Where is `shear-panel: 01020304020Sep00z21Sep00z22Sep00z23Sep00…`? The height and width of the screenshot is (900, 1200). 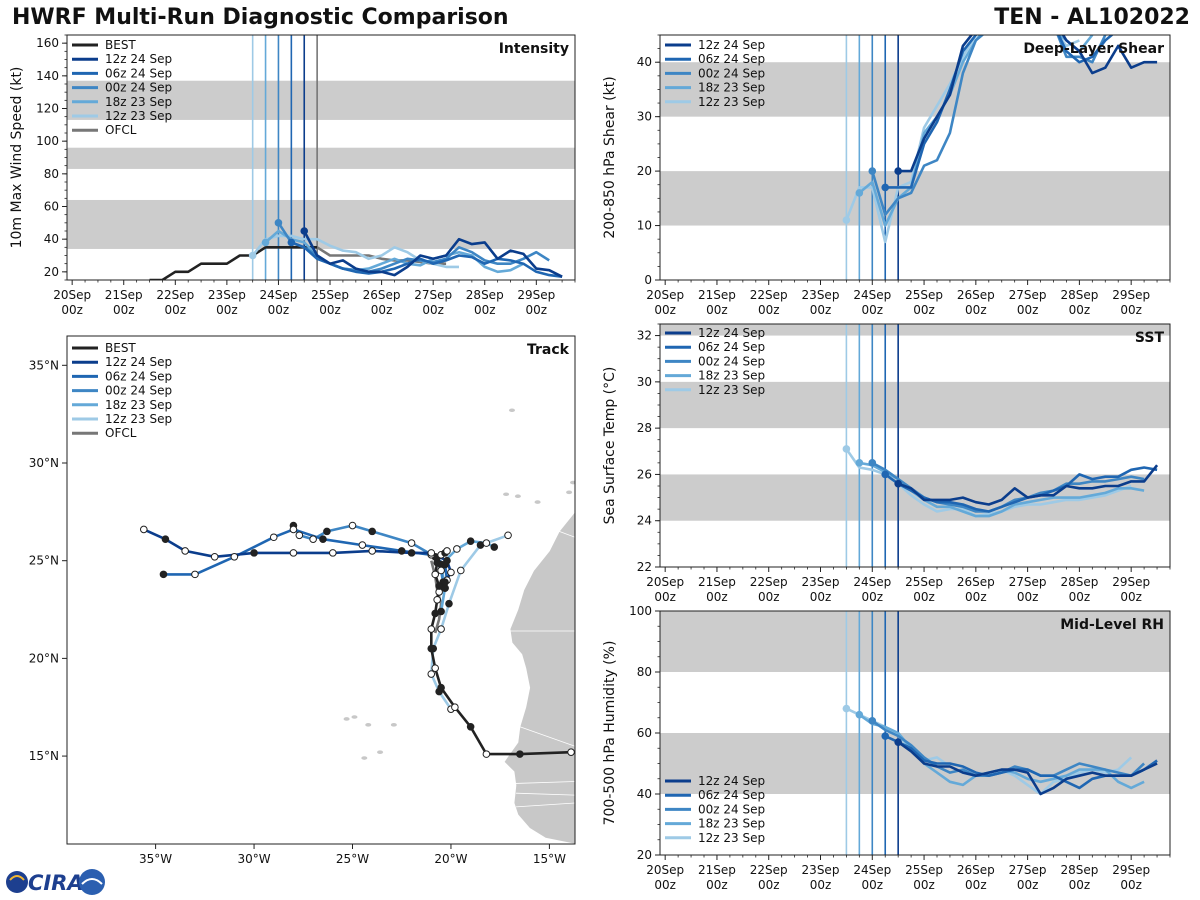 shear-panel: 01020304020Sep00z21Sep00z22Sep00z23Sep00… is located at coordinates (886, 175).